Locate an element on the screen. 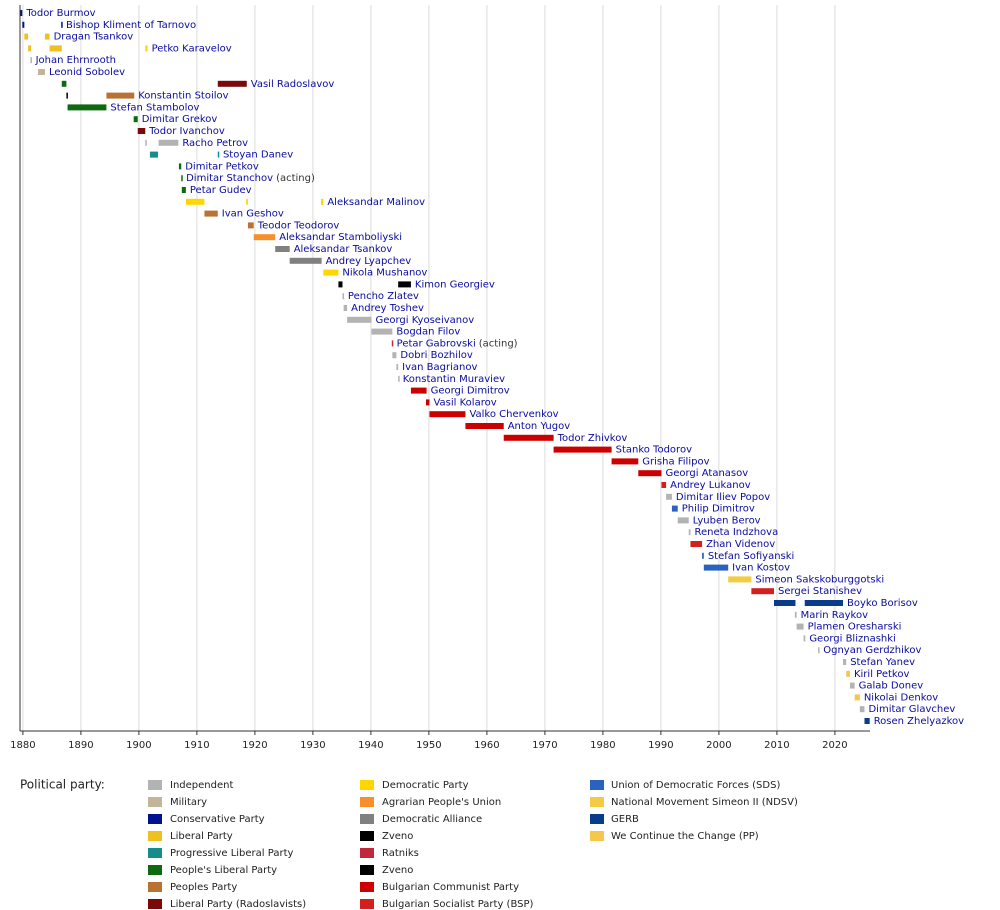  pm-name: Georgi Dimitrov is located at coordinates (470, 391).